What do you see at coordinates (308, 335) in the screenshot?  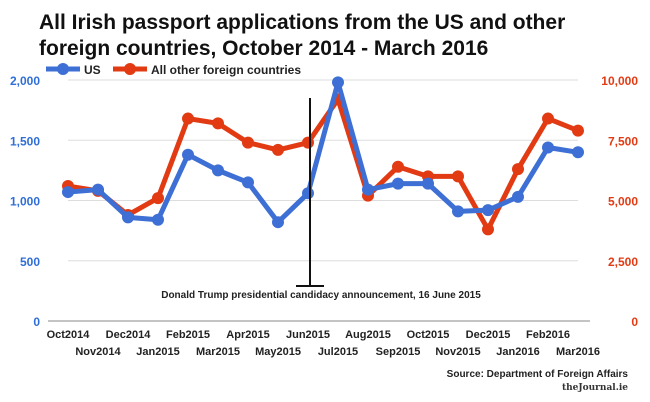 I see `x-axis-tick-label: Jun2015` at bounding box center [308, 335].